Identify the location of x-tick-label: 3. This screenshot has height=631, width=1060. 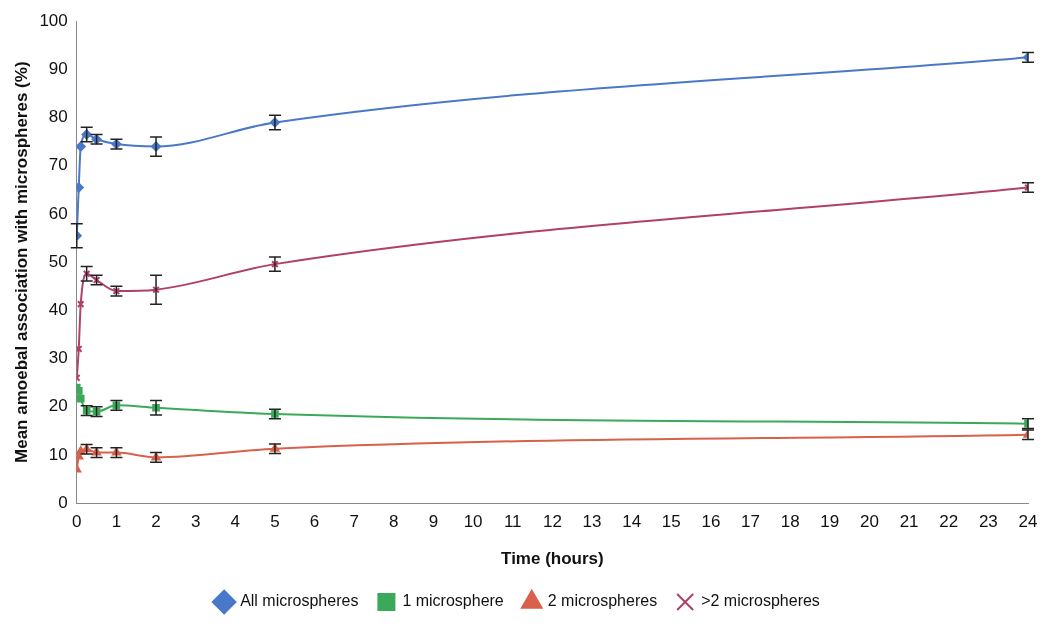
(195, 522).